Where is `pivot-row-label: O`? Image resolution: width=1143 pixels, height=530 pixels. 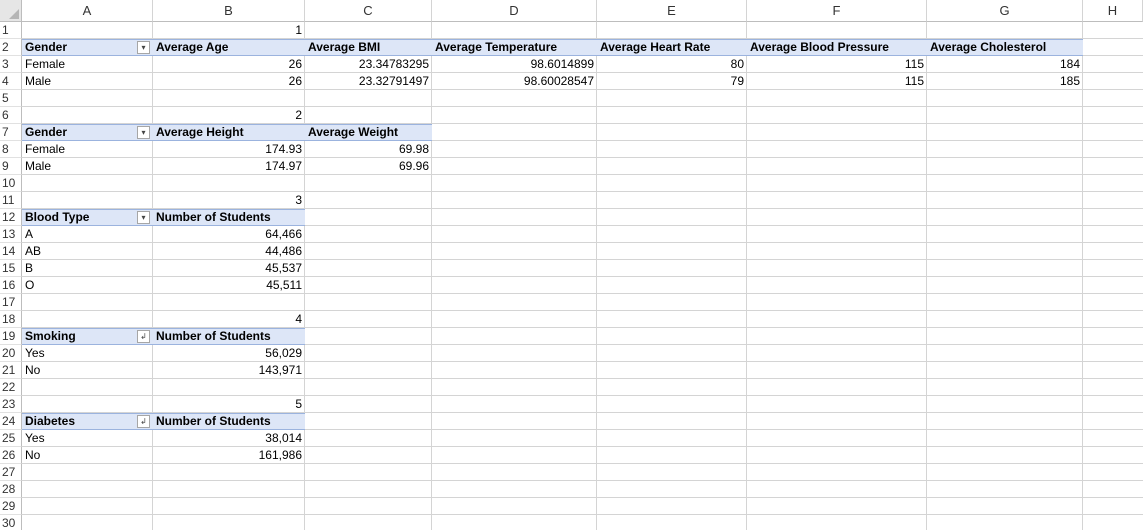
pivot-row-label: O is located at coordinates (30, 285).